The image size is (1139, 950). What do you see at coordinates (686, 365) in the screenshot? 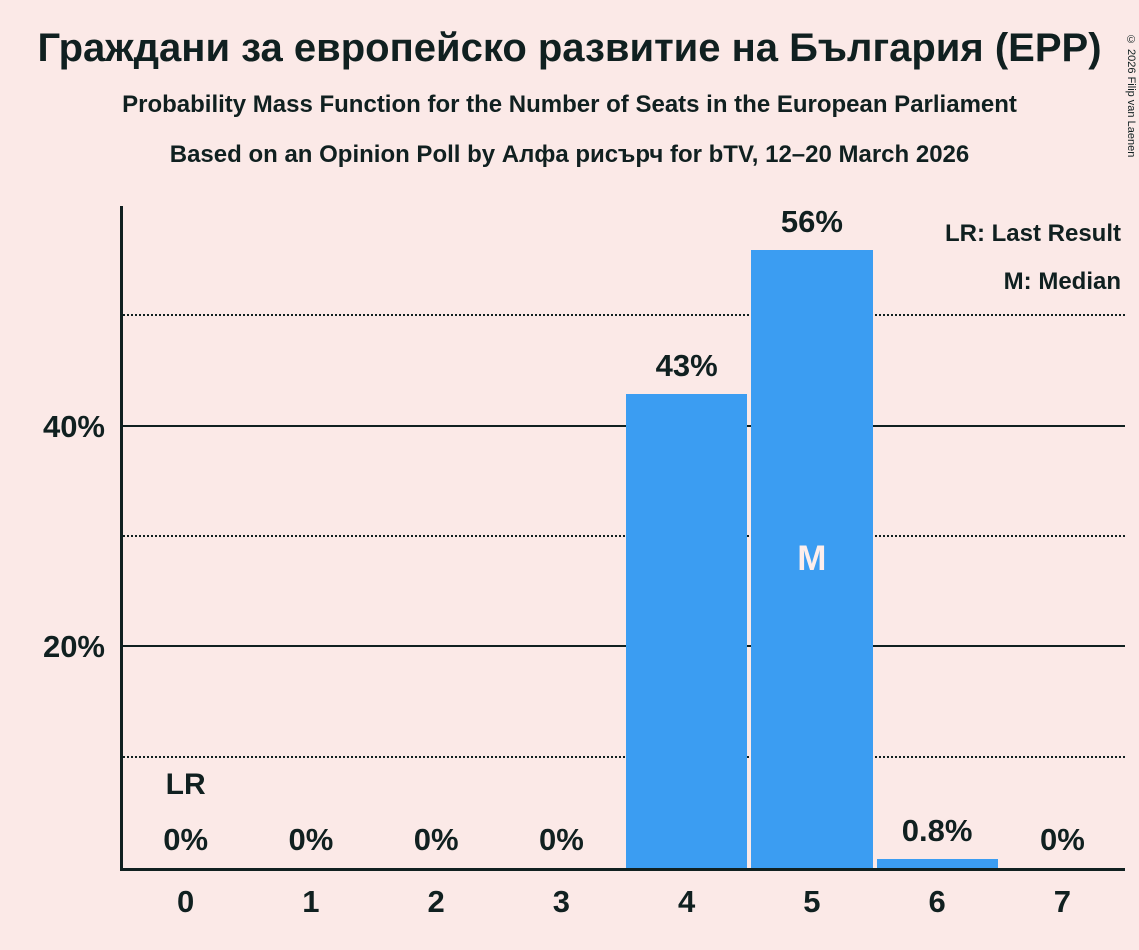
I see `value-label-4: 43%` at bounding box center [686, 365].